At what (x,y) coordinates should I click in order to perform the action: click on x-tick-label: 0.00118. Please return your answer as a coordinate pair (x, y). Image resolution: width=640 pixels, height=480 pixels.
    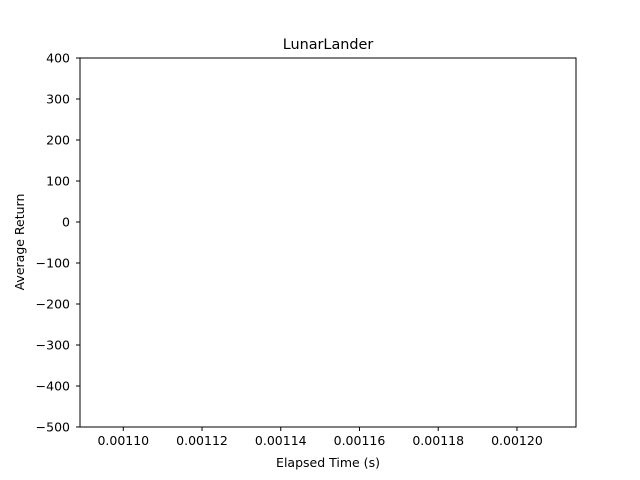
    Looking at the image, I should click on (438, 440).